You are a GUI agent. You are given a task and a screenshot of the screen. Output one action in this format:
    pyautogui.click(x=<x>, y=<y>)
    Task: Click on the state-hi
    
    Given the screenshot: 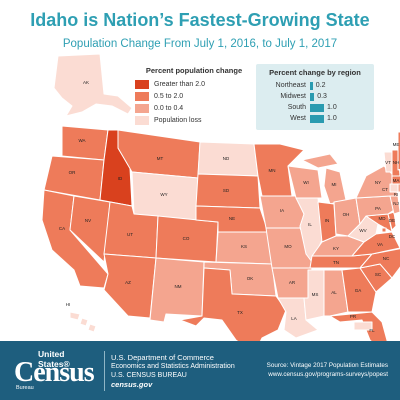 What is the action you would take?
    pyautogui.click(x=83, y=322)
    